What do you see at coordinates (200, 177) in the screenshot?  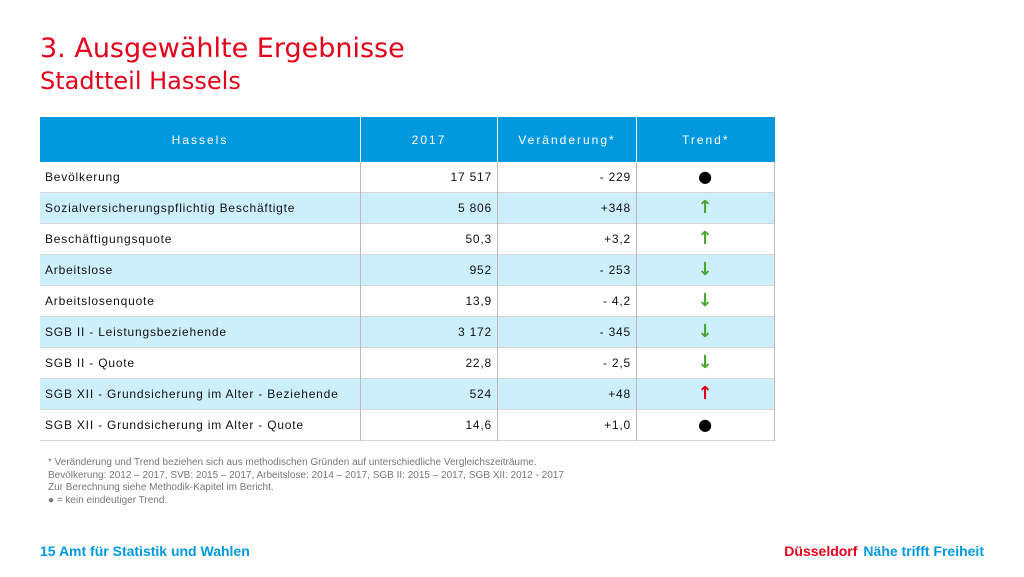 I see `row-label: Bevölkerung` at bounding box center [200, 177].